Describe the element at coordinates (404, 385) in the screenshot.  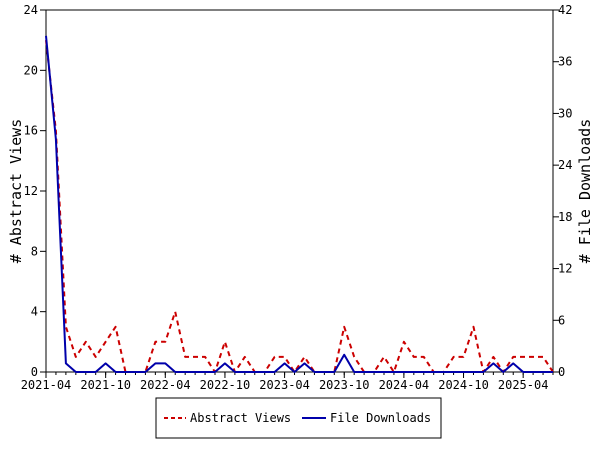
I see `x-tick-label: 2024-04` at that location.